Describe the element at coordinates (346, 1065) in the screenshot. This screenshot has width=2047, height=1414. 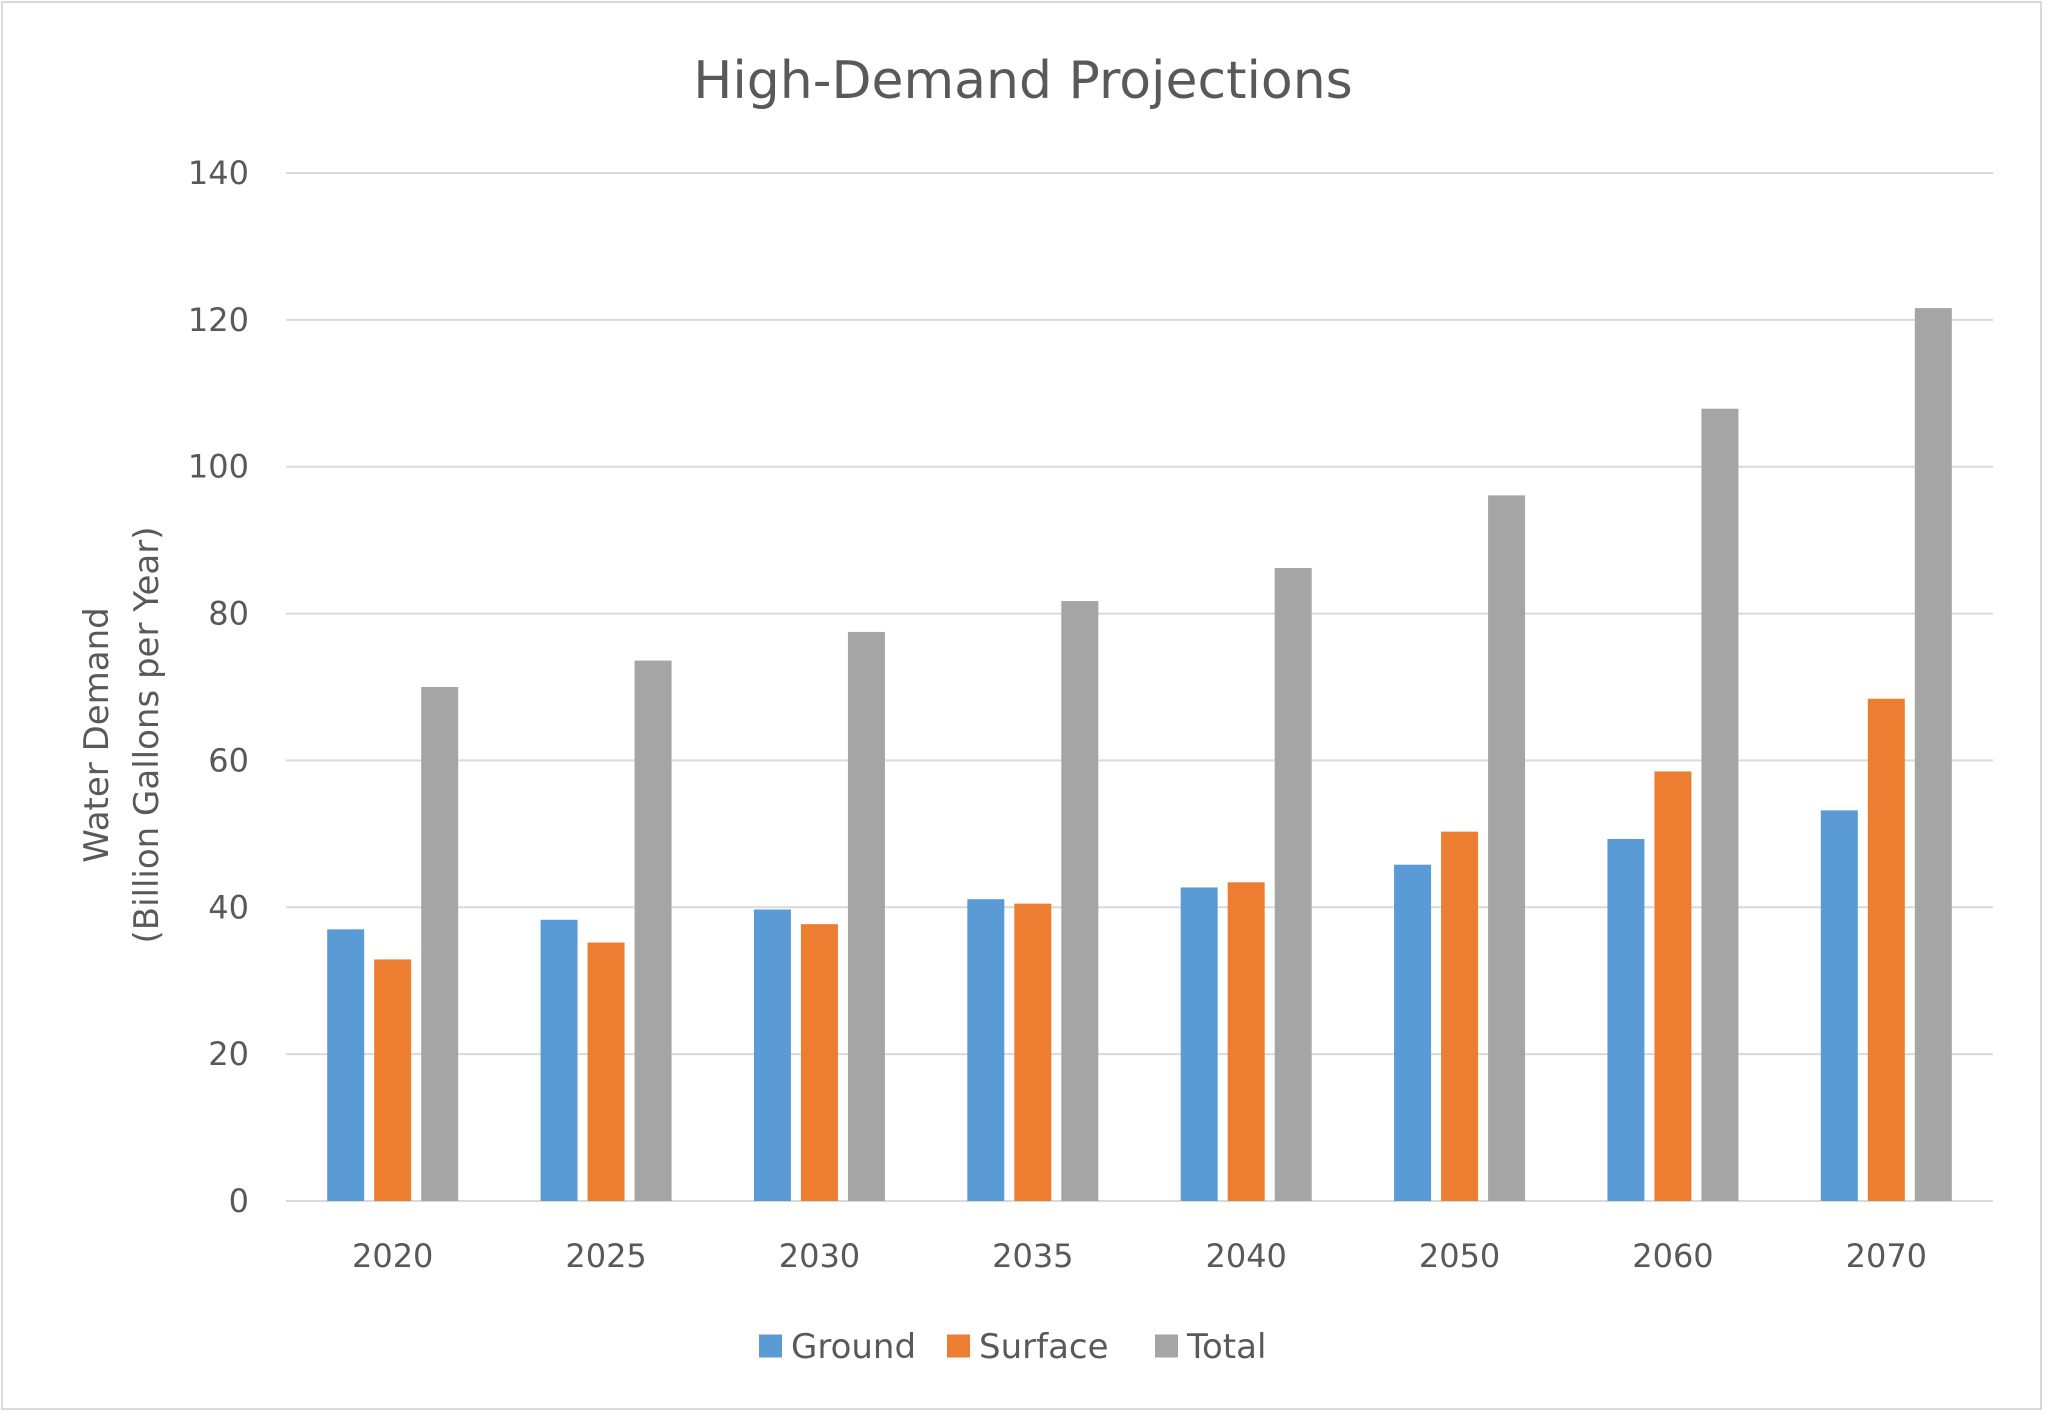
I see `bar-ground-2020` at that location.